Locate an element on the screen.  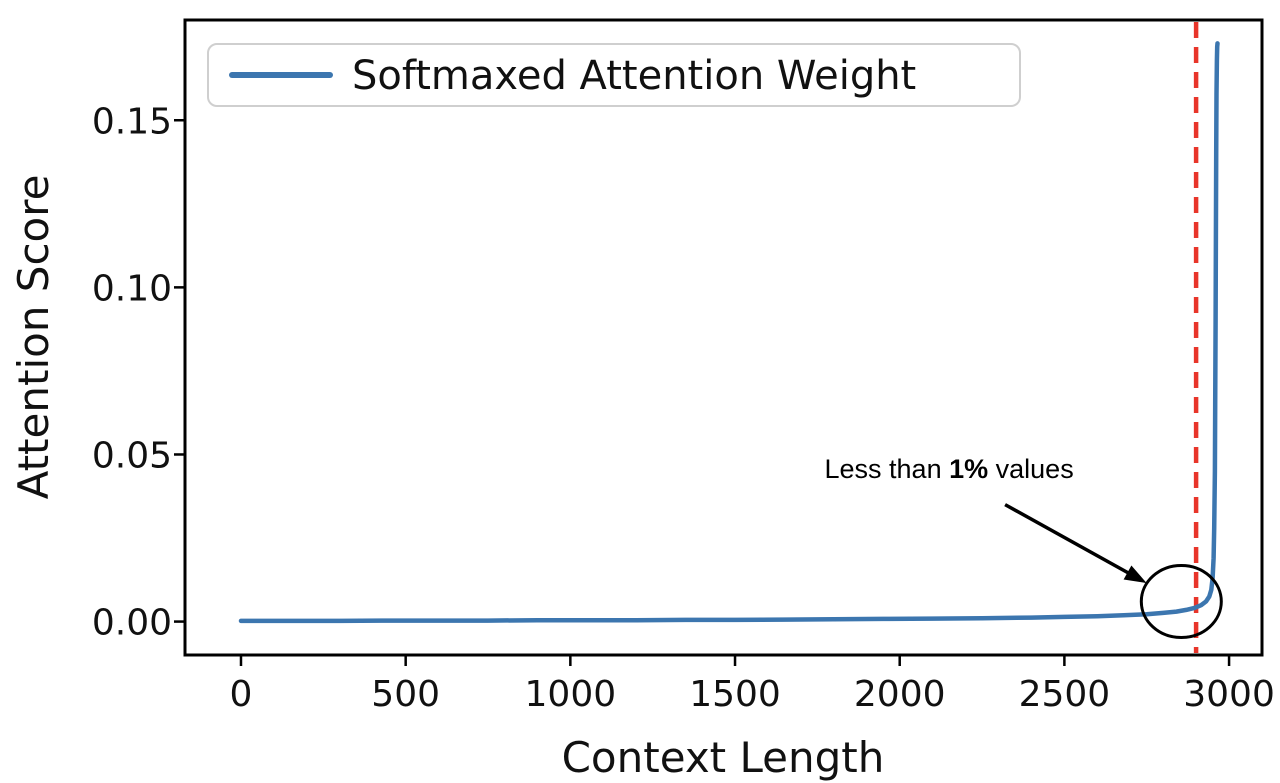
x-tick-label: 2000 is located at coordinates (900, 694).